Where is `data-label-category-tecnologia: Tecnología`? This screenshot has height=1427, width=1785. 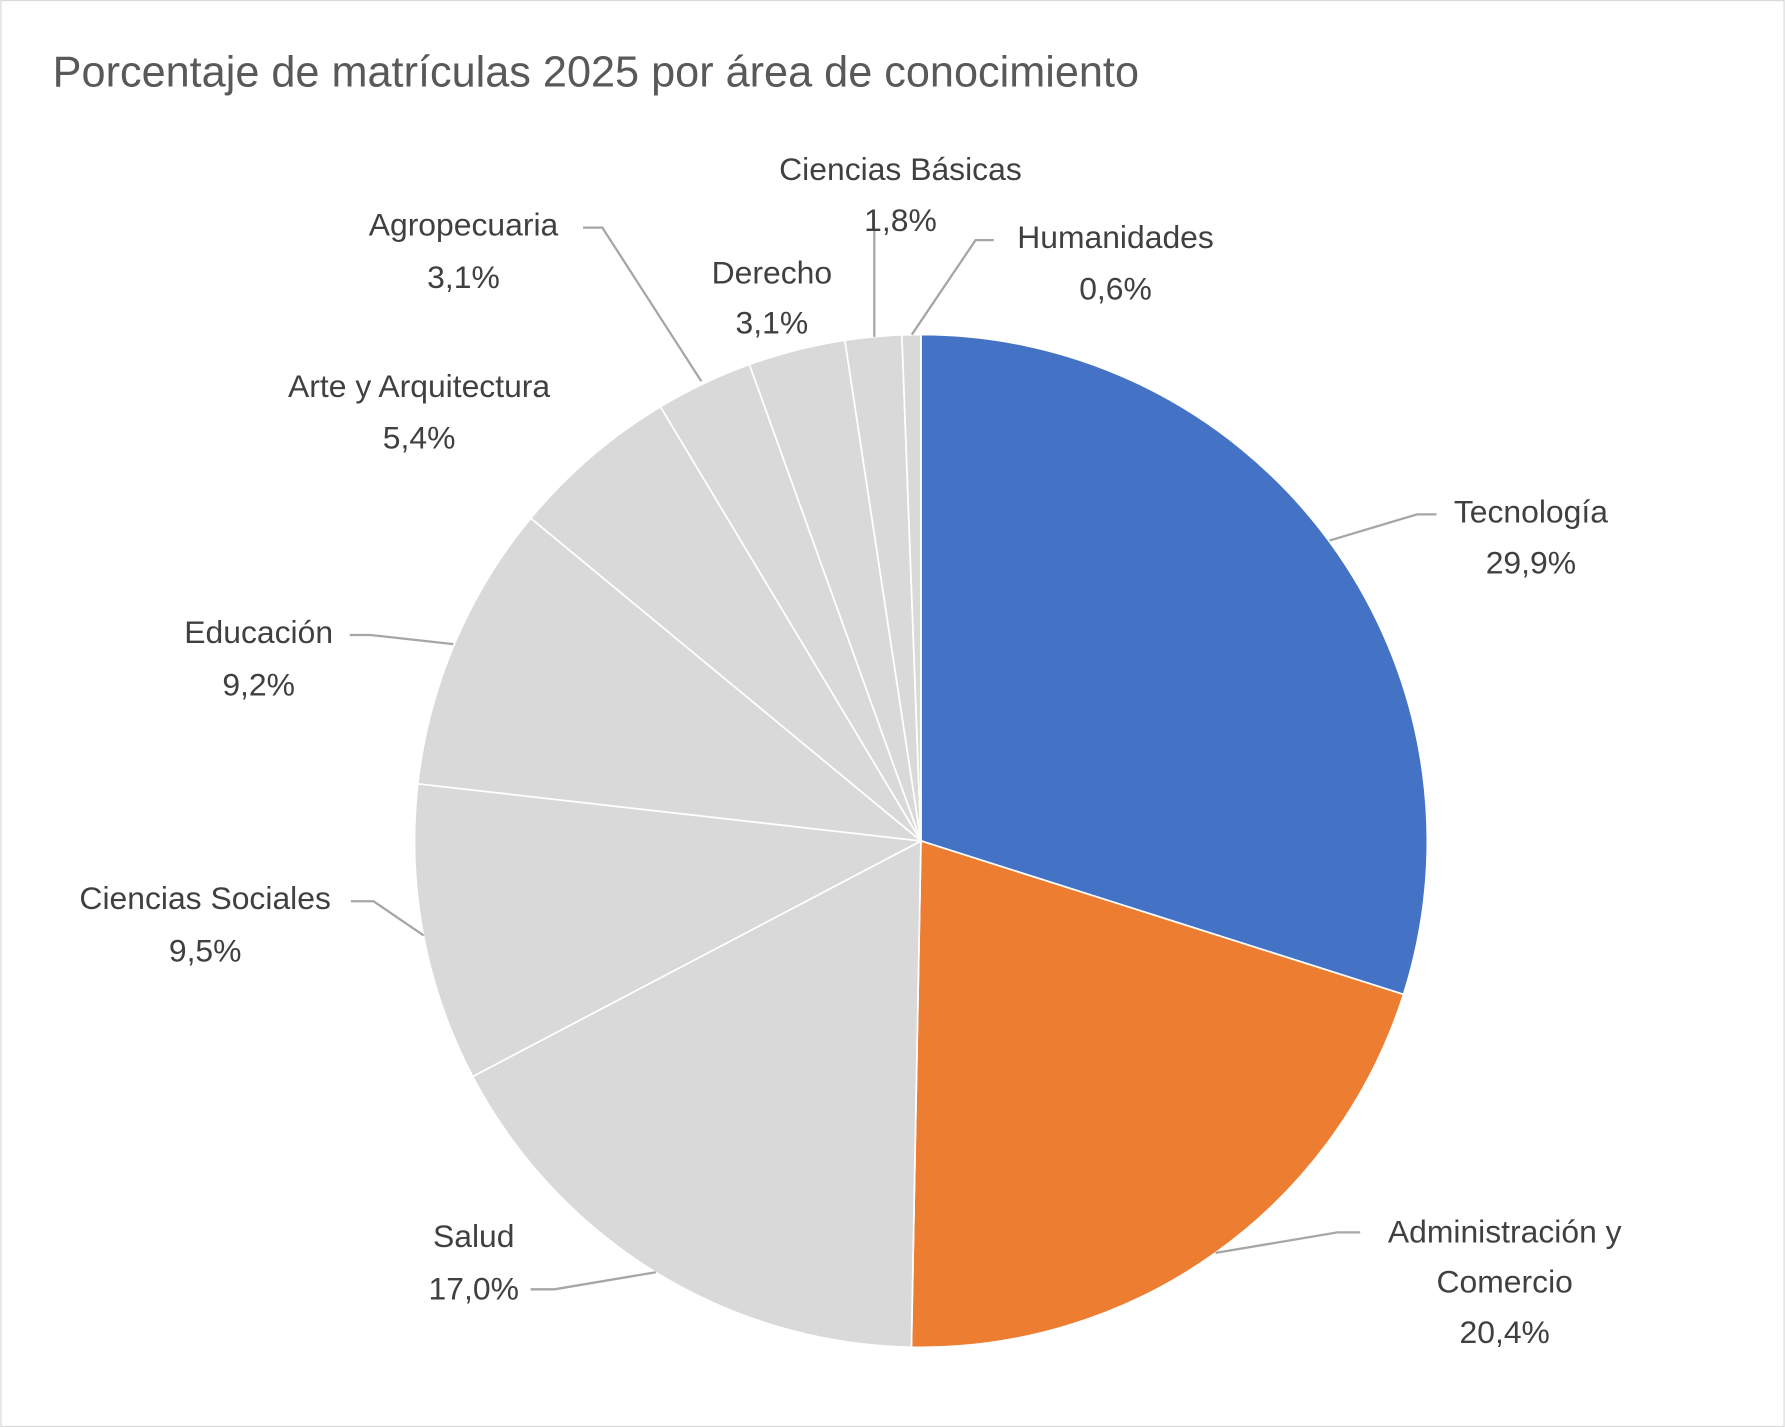
data-label-category-tecnologia: Tecnología is located at coordinates (1531, 511).